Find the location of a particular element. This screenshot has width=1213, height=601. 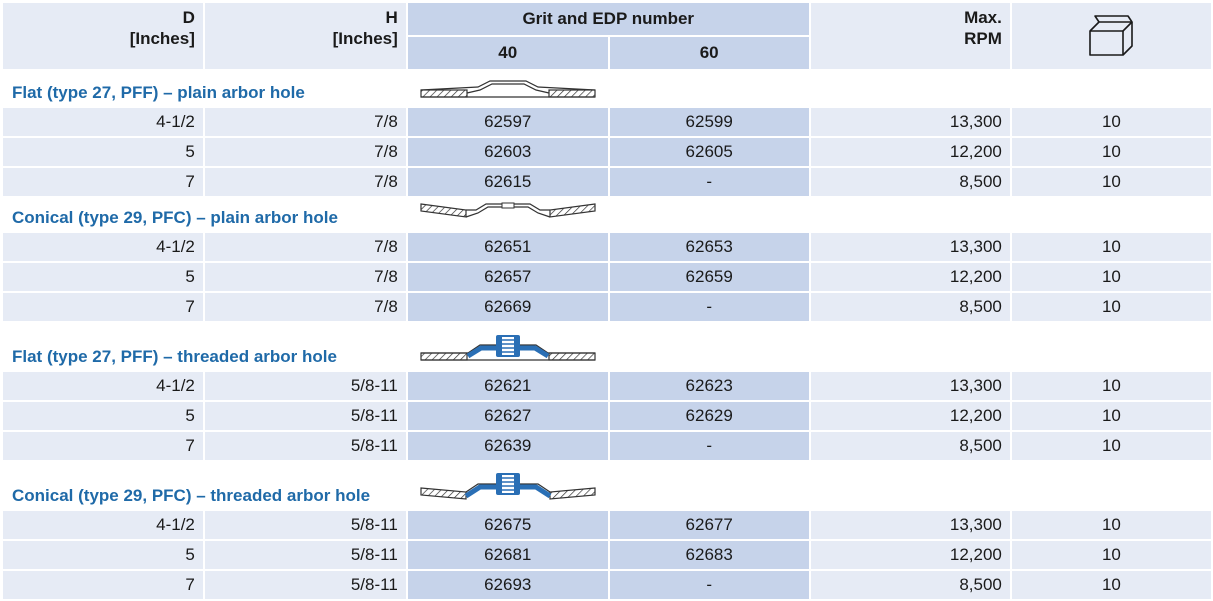

header-h-unit: [Inches] is located at coordinates (365, 38).